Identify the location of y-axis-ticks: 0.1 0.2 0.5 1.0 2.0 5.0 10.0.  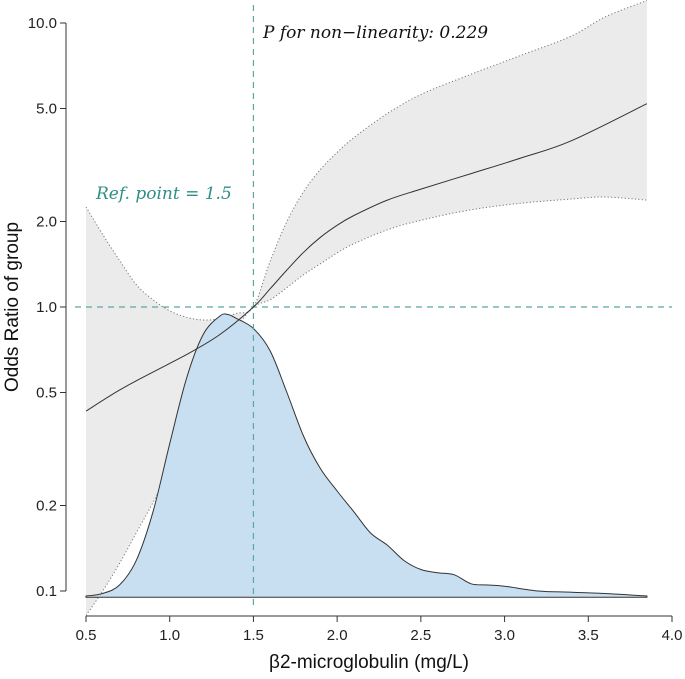
(47, 307).